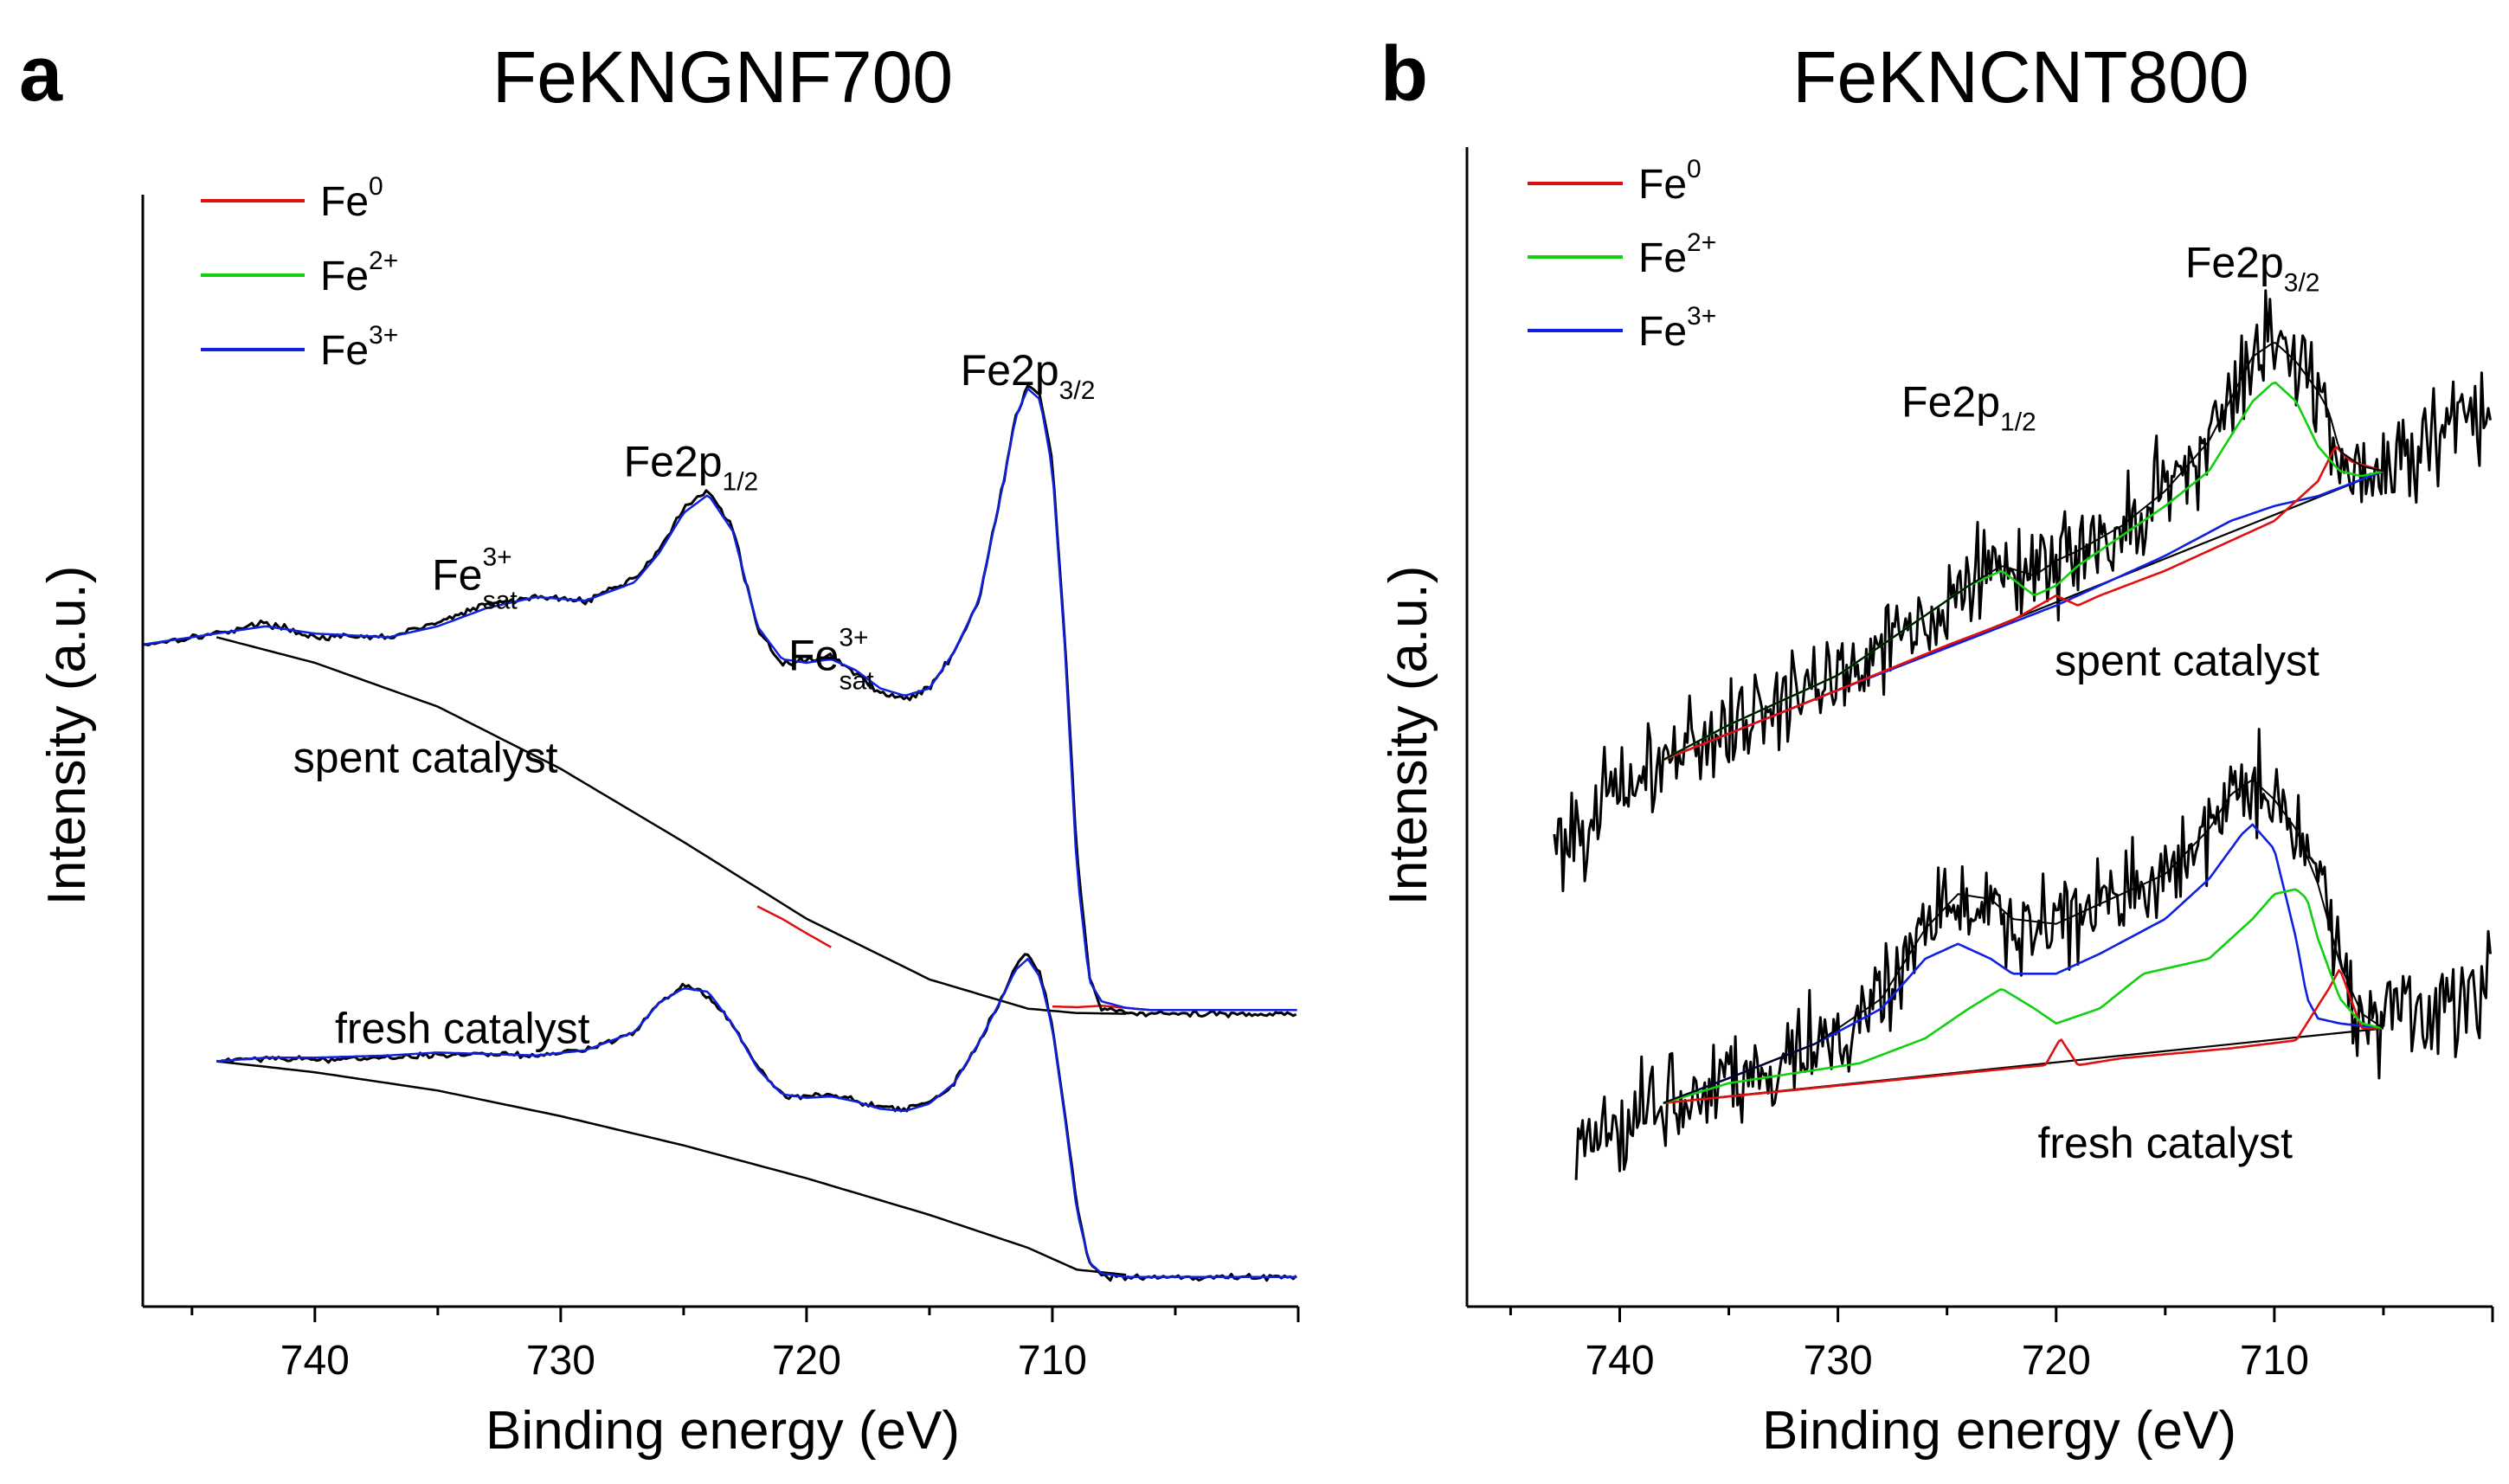  Describe the element at coordinates (67, 736) in the screenshot. I see `panel-a-y-axis-label: Intensity (a.u.)` at that location.